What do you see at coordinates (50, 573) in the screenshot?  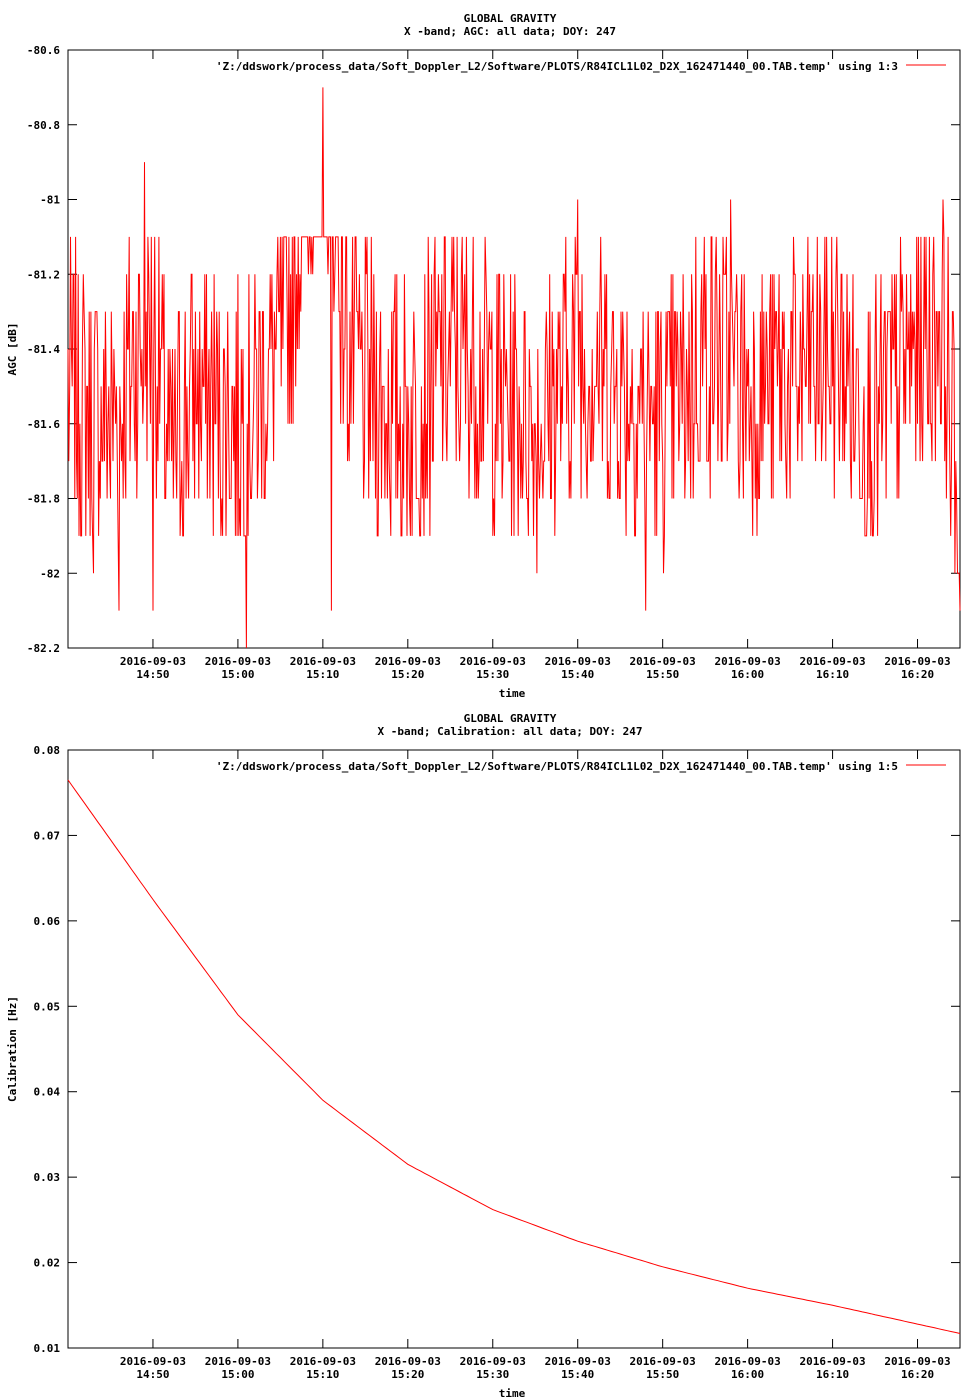 I see `y-tick-label: -82` at bounding box center [50, 573].